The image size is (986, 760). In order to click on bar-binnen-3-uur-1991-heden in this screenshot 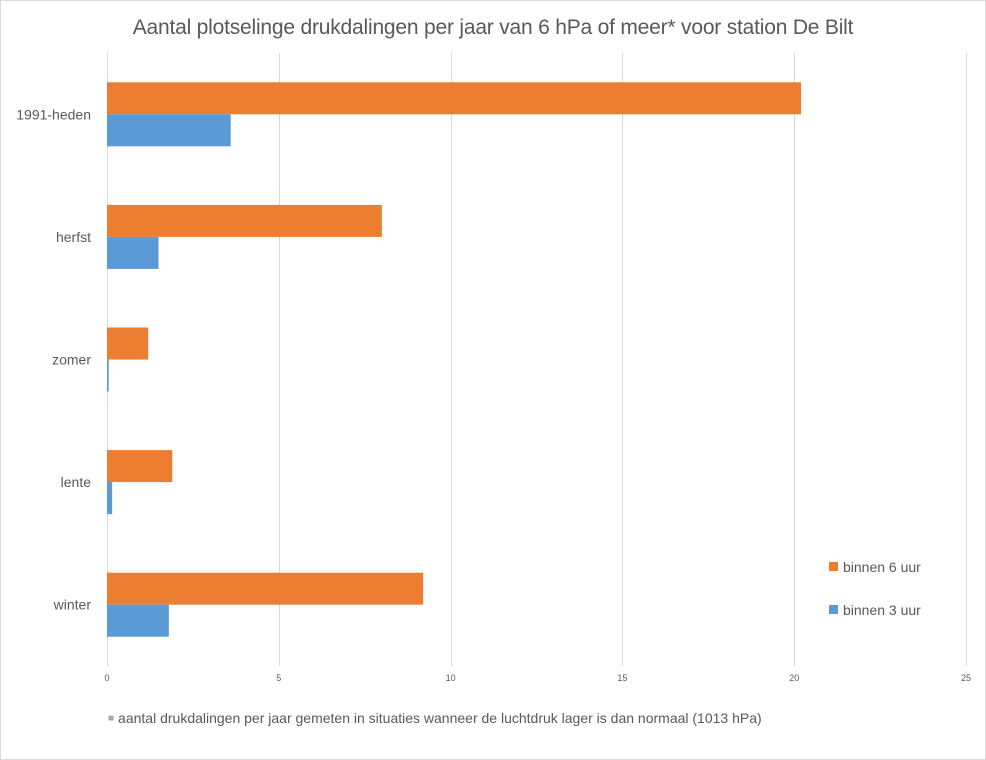, I will do `click(169, 130)`.